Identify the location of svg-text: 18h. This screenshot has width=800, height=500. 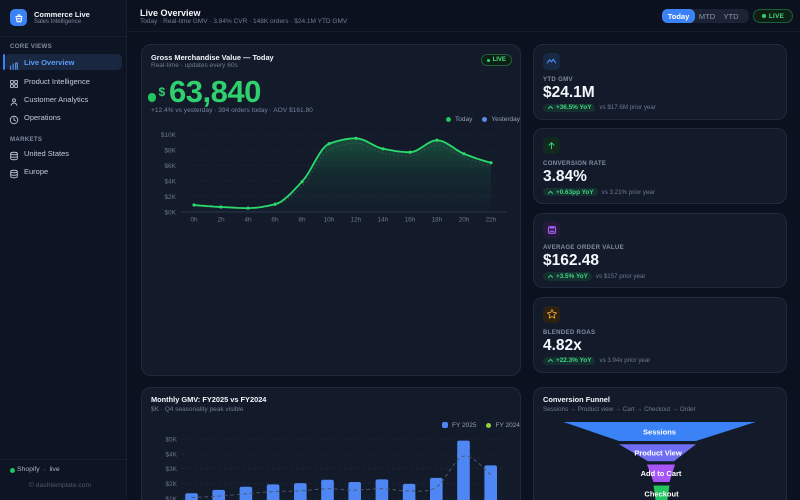
(437, 220).